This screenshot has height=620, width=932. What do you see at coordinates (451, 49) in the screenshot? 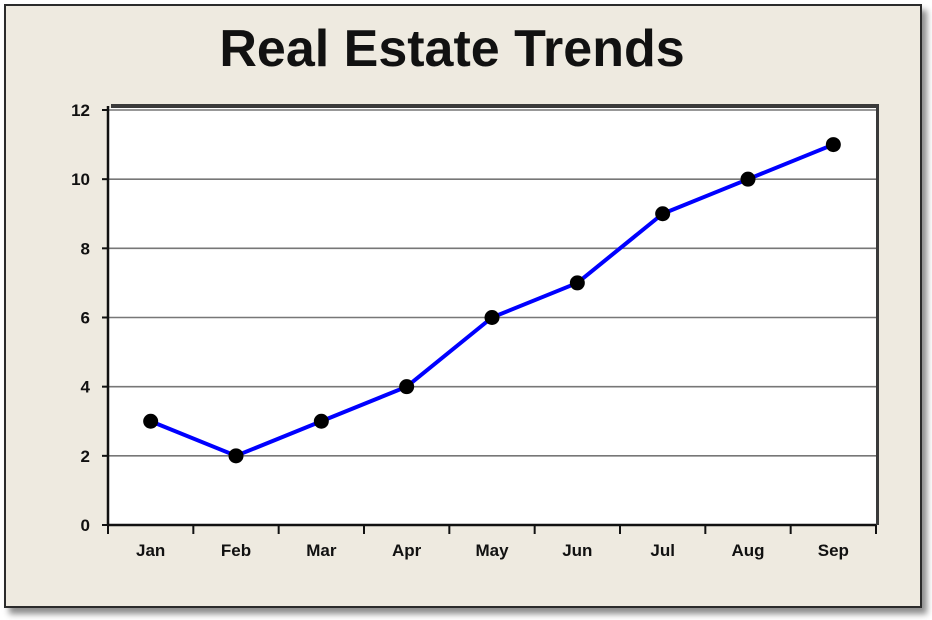
I see `chart-title: Real Estate Trends` at bounding box center [451, 49].